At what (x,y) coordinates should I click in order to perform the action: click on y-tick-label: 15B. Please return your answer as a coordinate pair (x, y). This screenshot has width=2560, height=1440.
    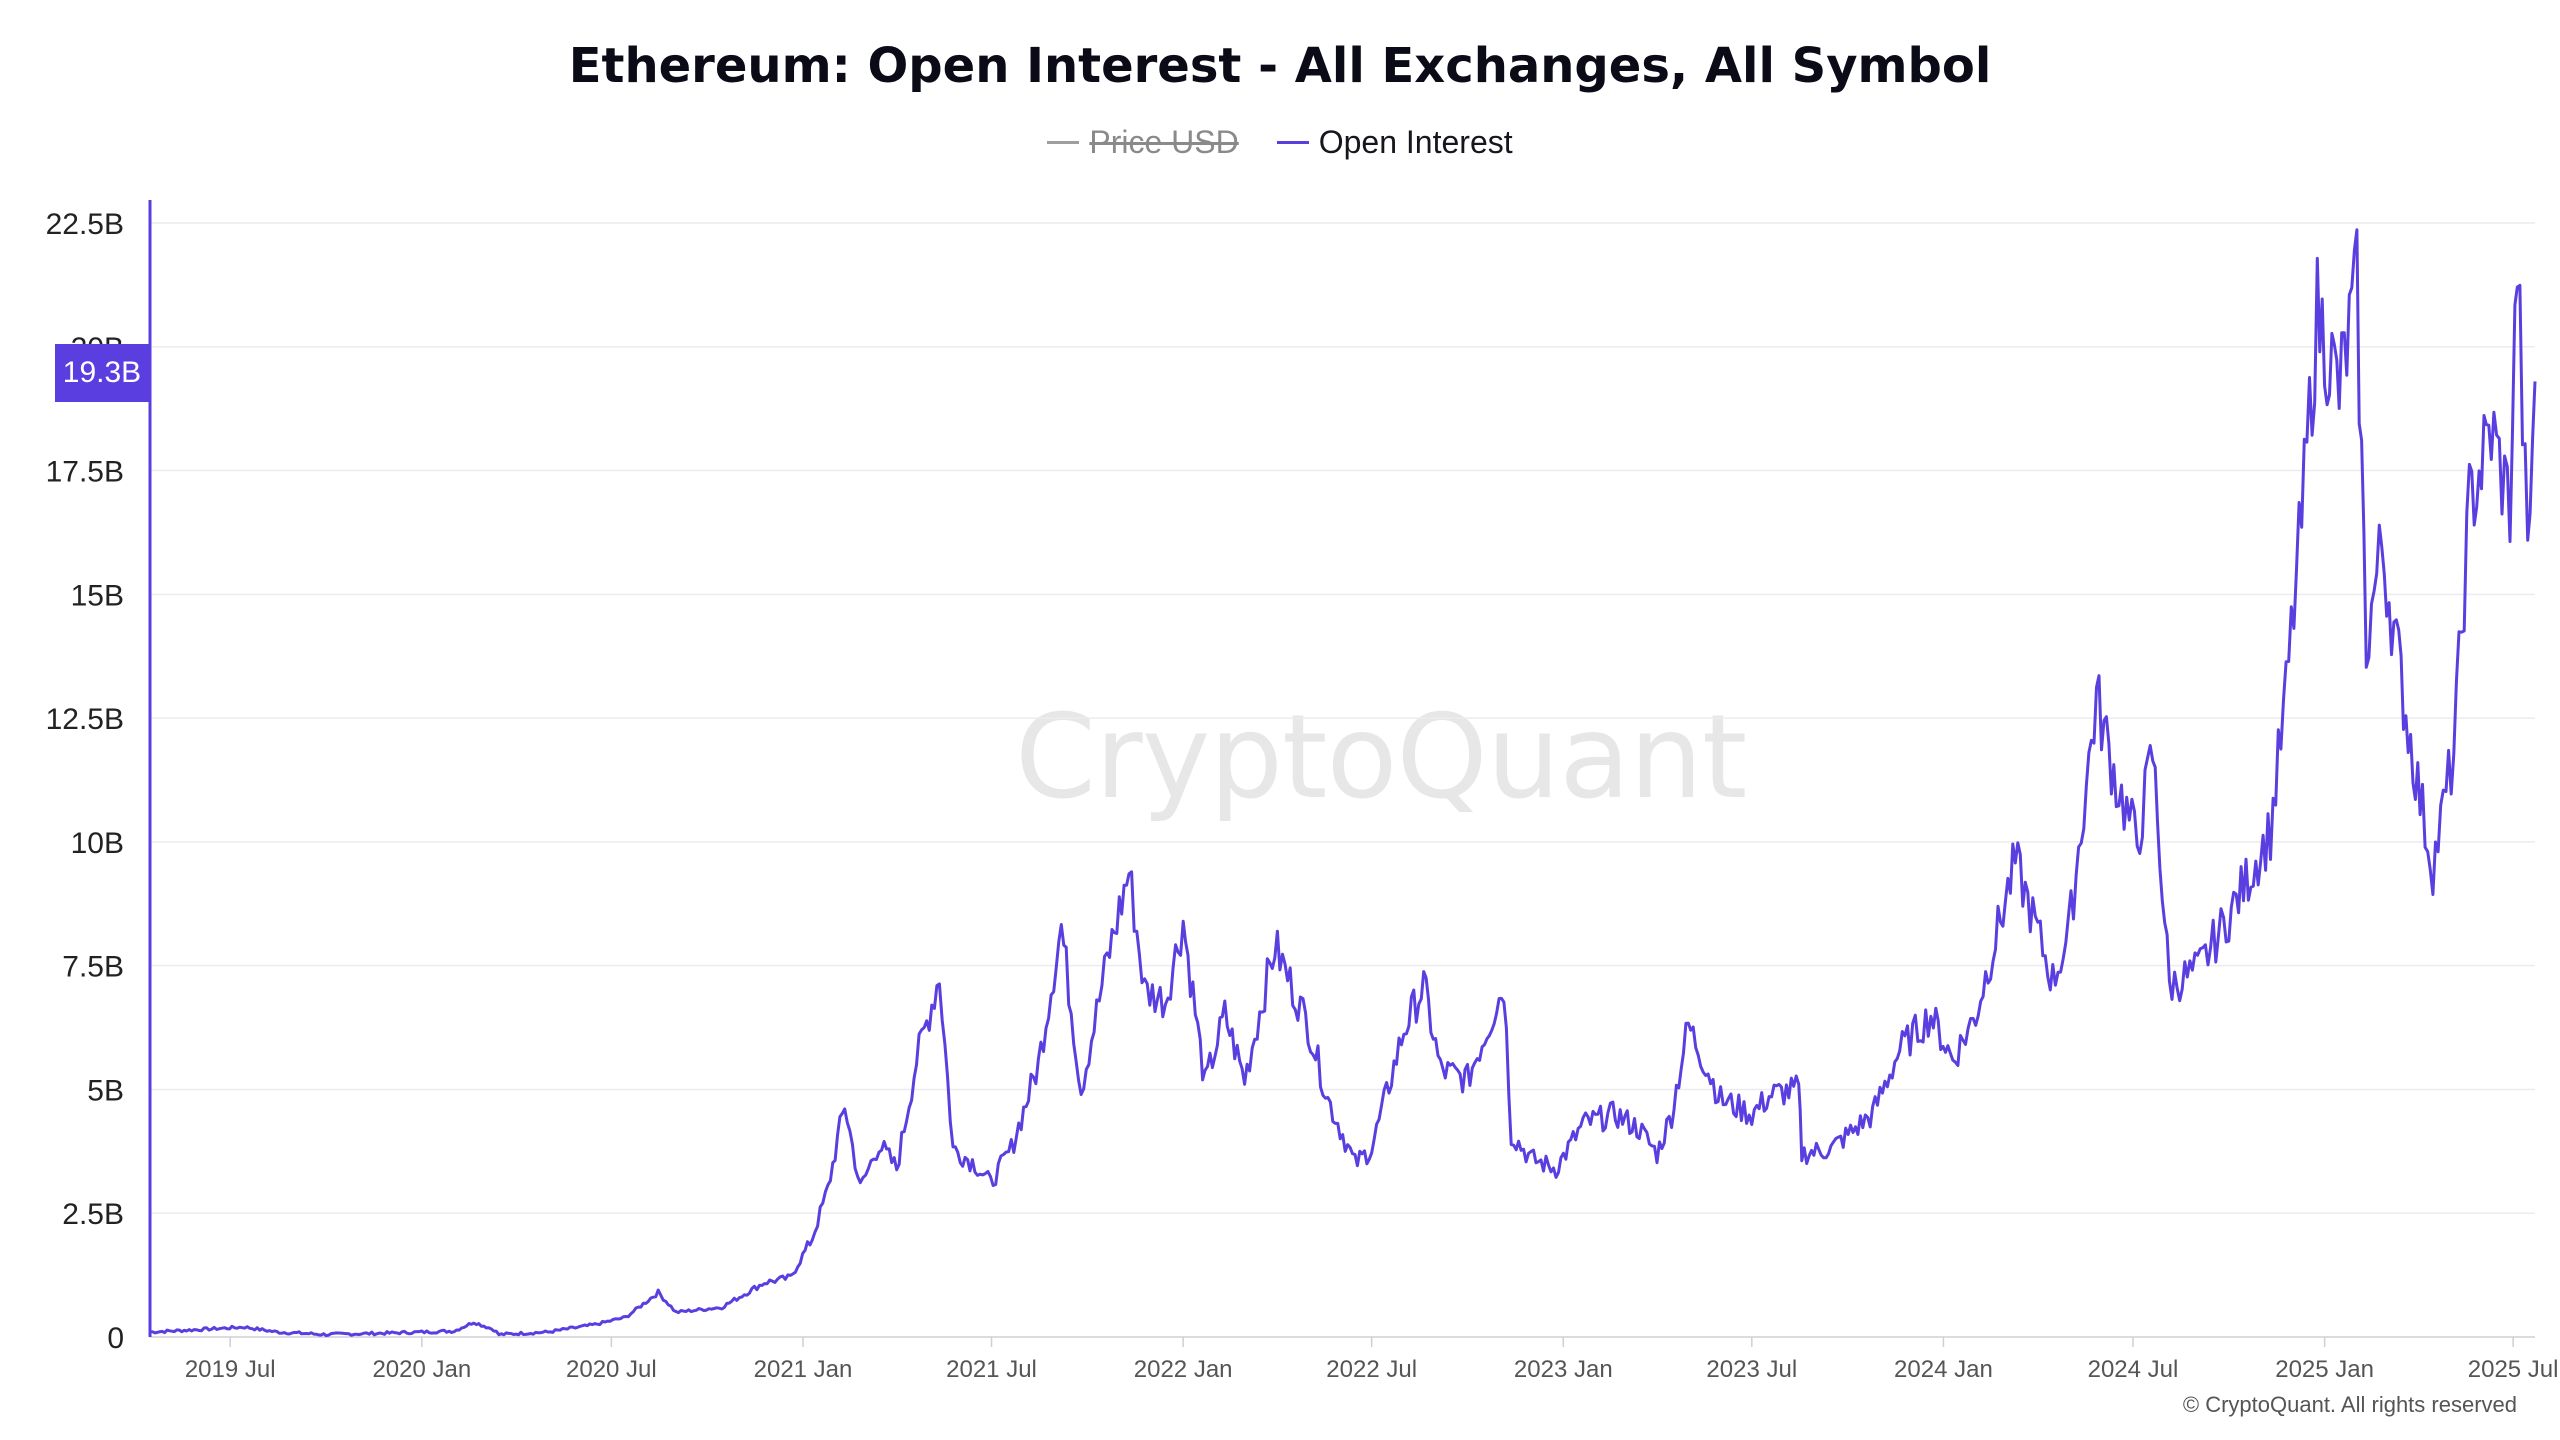
    Looking at the image, I should click on (97, 595).